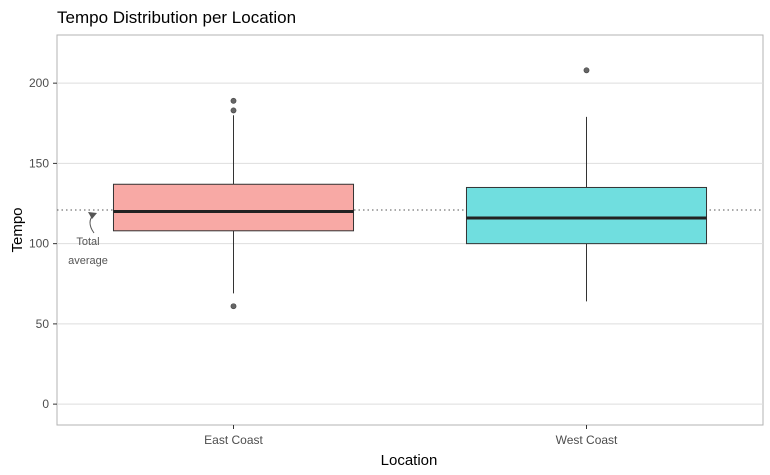  What do you see at coordinates (409, 460) in the screenshot?
I see `x-axis-title: Location` at bounding box center [409, 460].